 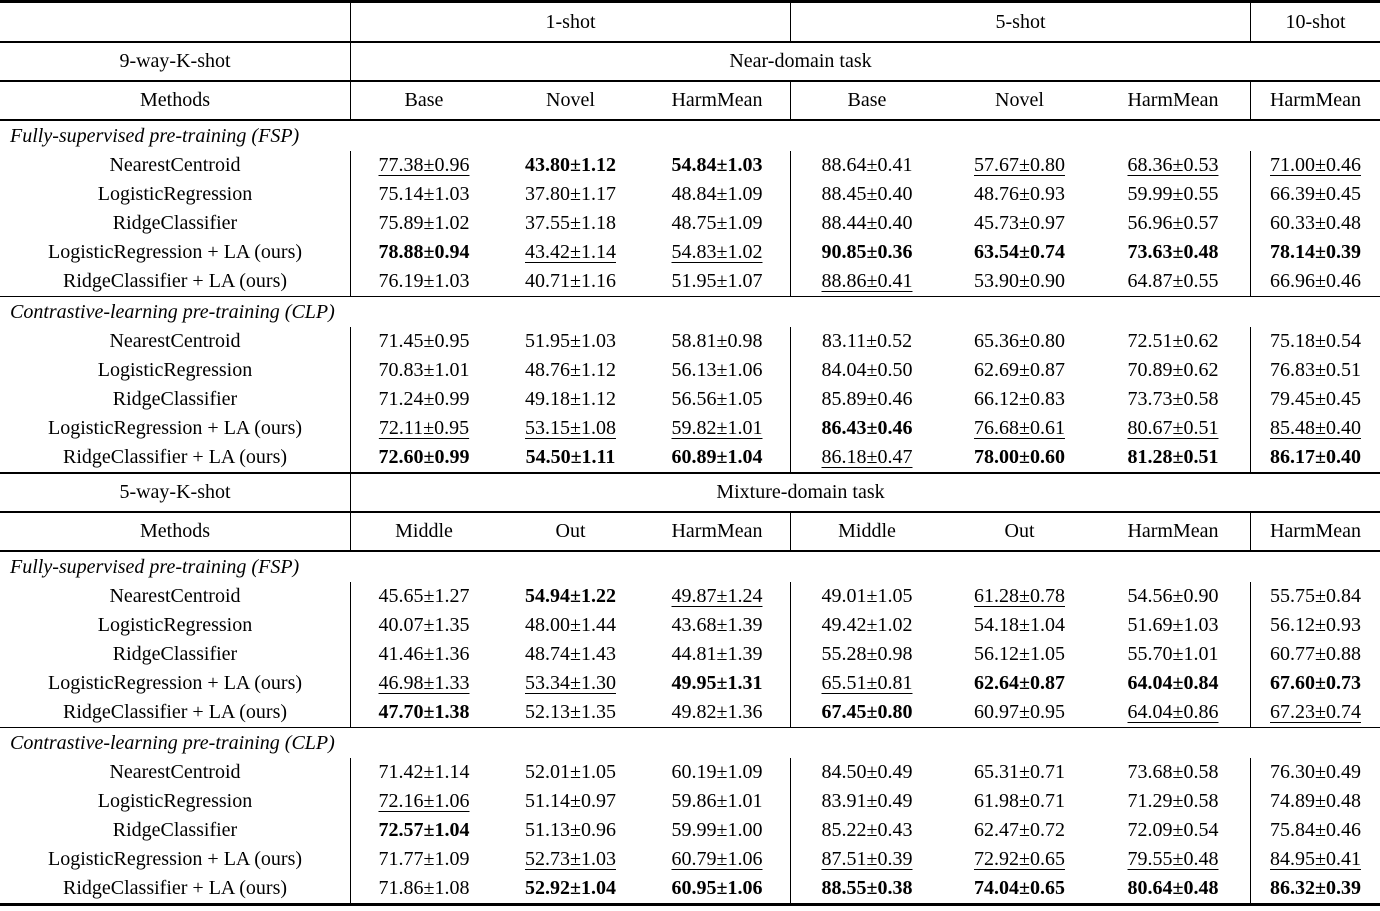 I want to click on task-label: Mixture-domain task, so click(x=800, y=492).